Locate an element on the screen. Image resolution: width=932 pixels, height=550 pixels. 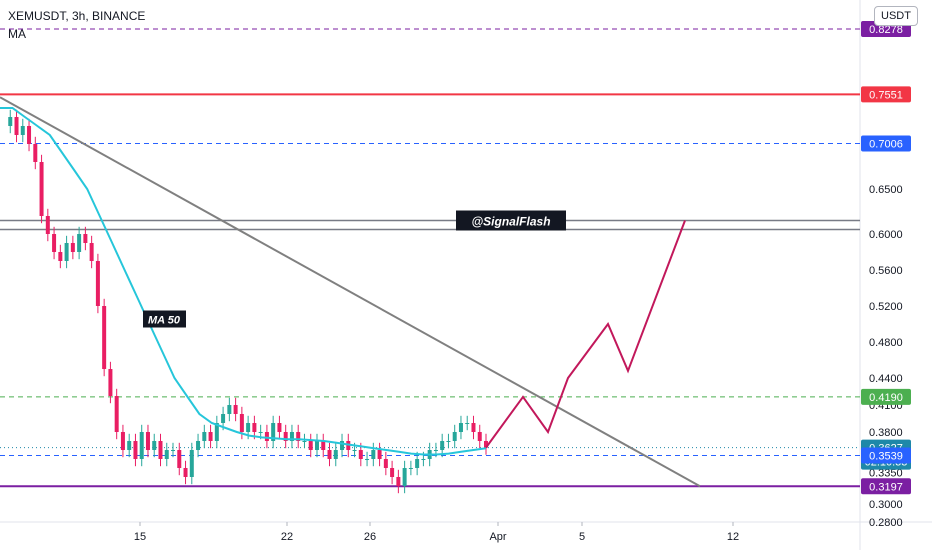
projection-path is located at coordinates (585, 334).